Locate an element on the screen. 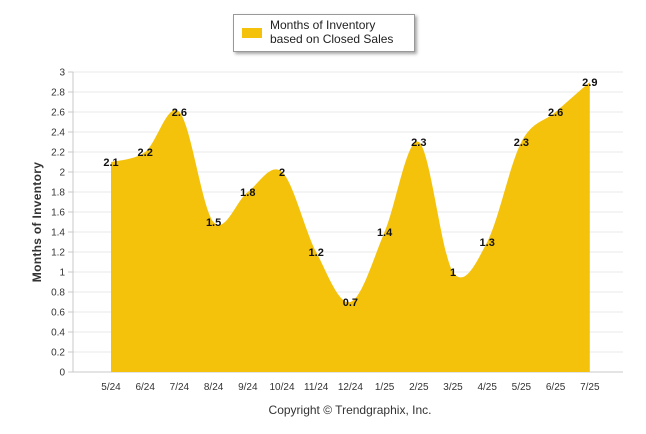 This screenshot has width=646, height=434. y-tick-label: 1.6 is located at coordinates (58, 213).